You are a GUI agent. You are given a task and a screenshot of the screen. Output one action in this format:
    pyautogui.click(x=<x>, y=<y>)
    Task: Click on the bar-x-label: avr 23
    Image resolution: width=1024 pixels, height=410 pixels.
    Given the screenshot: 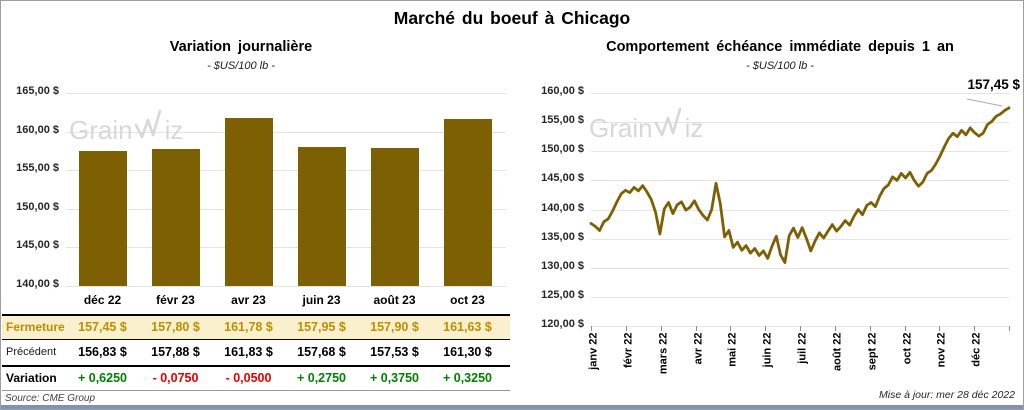 What is the action you would take?
    pyautogui.click(x=248, y=300)
    